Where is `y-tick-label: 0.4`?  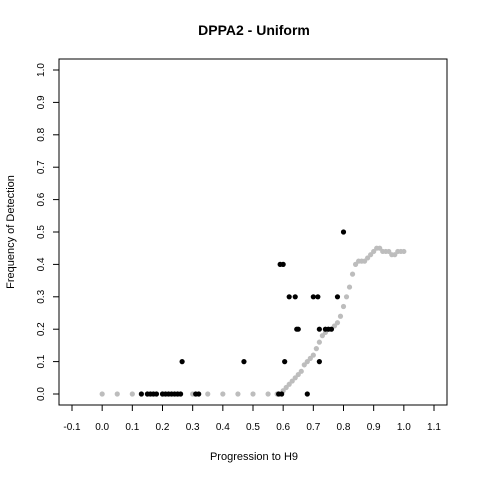 y-tick-label: 0.4 is located at coordinates (41, 264).